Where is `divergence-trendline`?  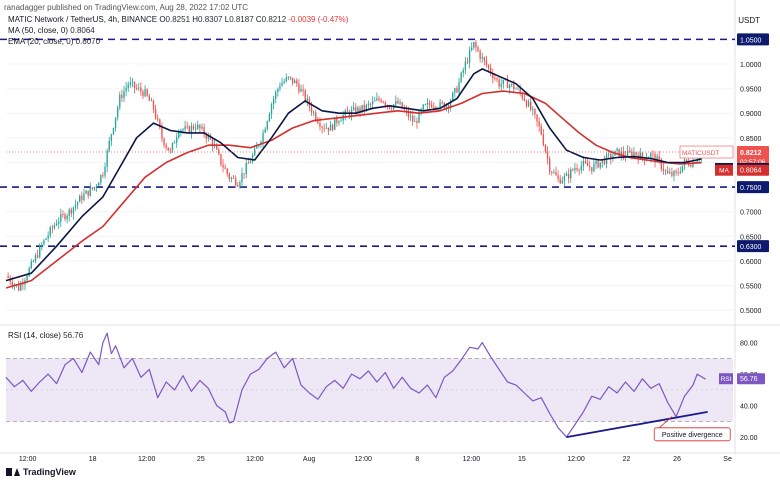 divergence-trendline is located at coordinates (637, 425).